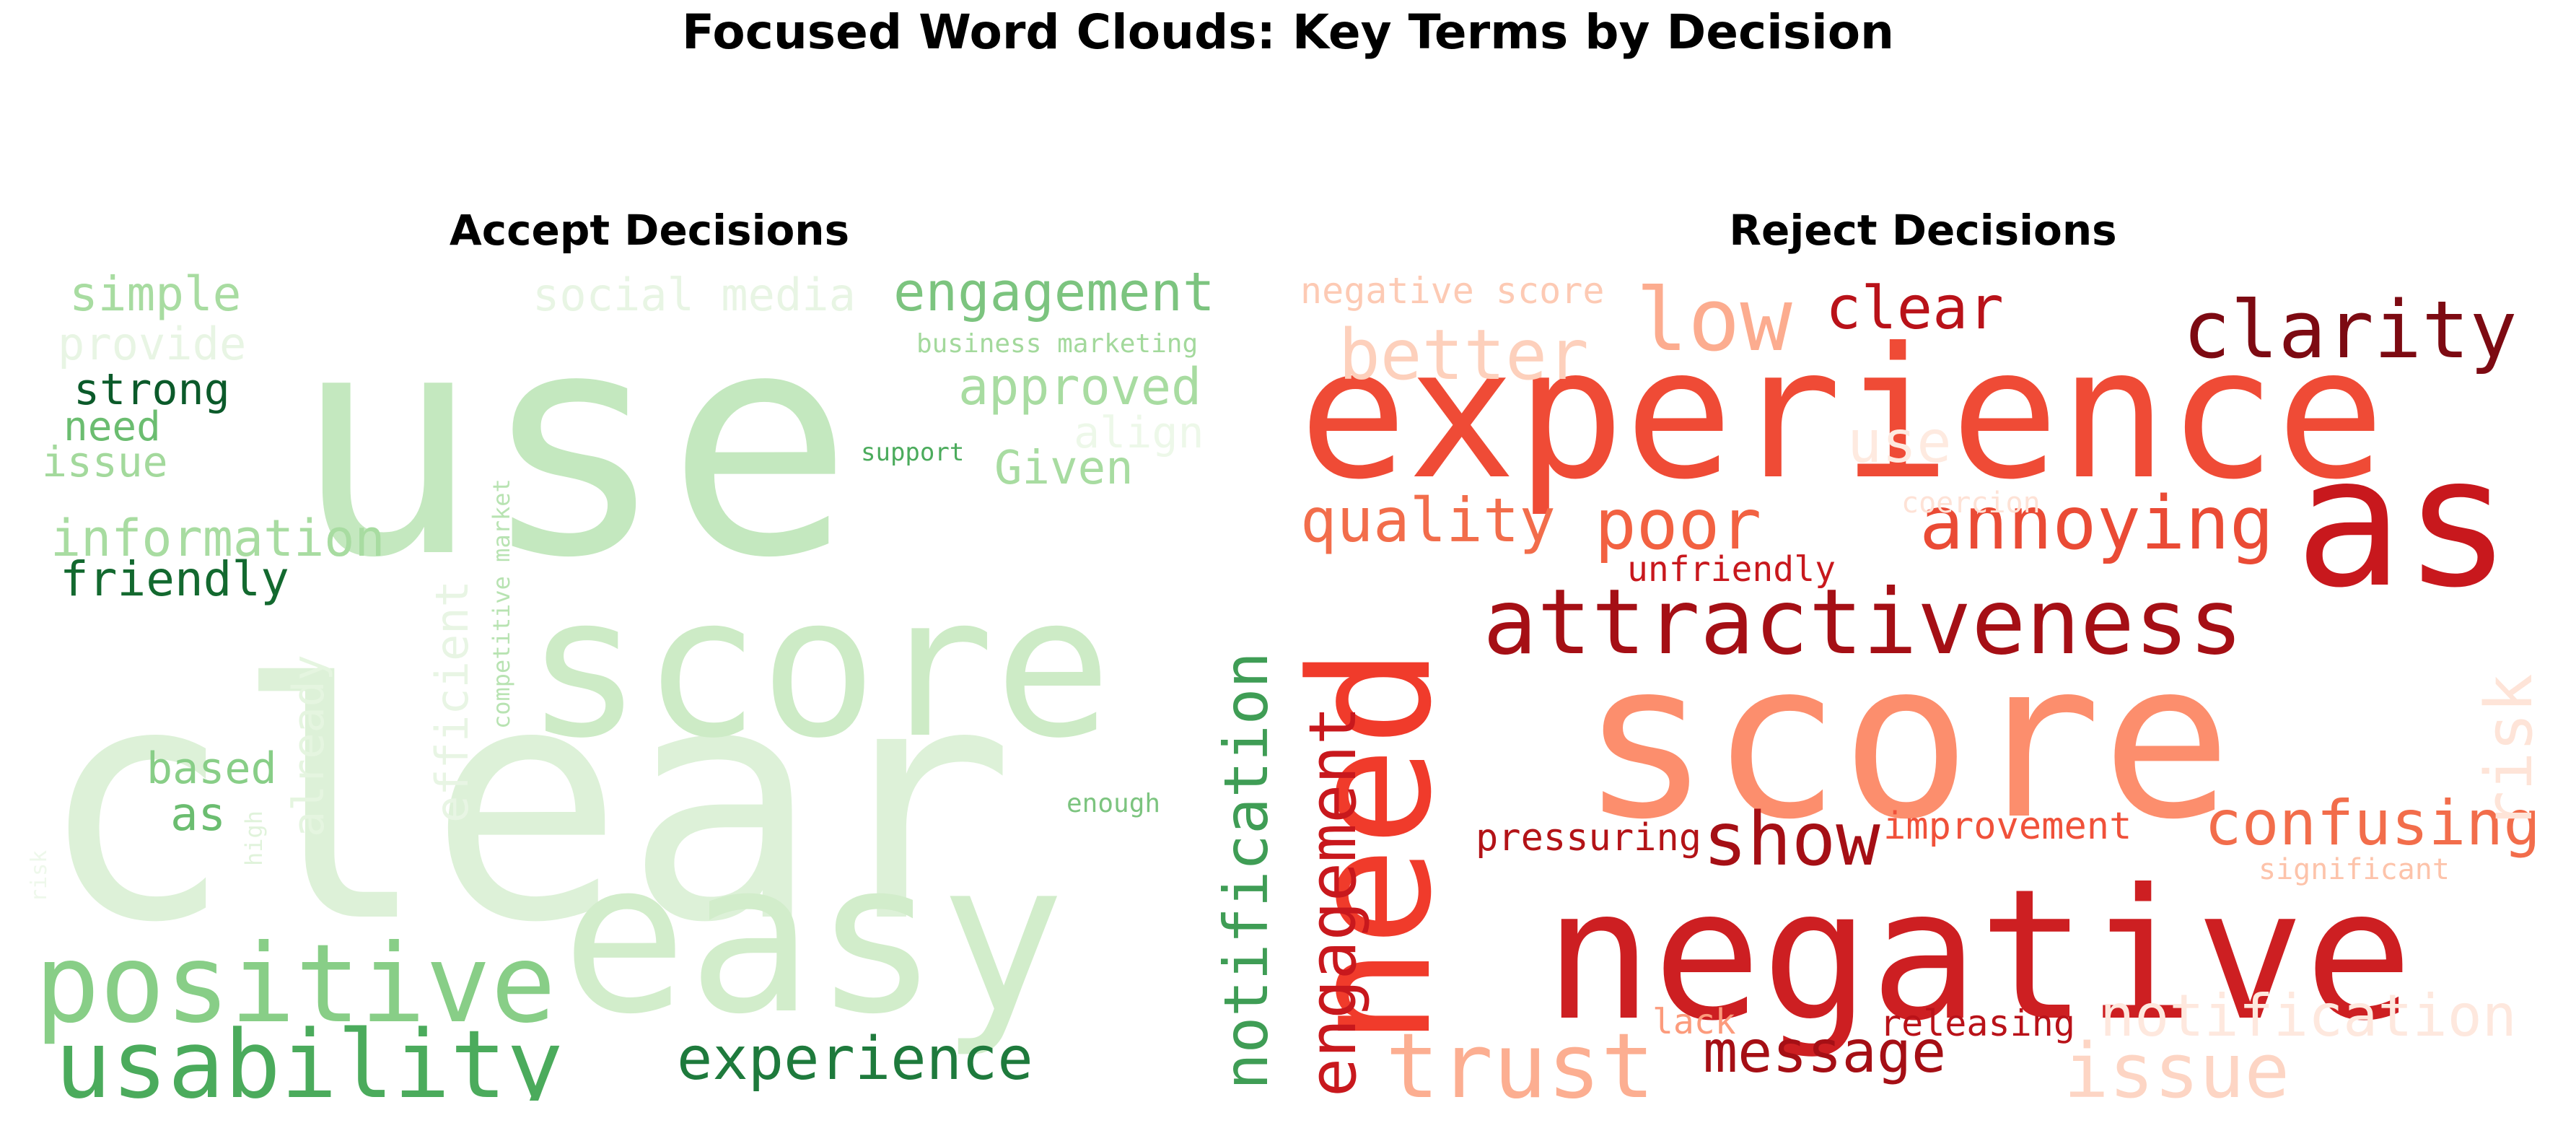 This screenshot has width=2576, height=1123. I want to click on reject-word-pressuring: pressuring, so click(1588, 838).